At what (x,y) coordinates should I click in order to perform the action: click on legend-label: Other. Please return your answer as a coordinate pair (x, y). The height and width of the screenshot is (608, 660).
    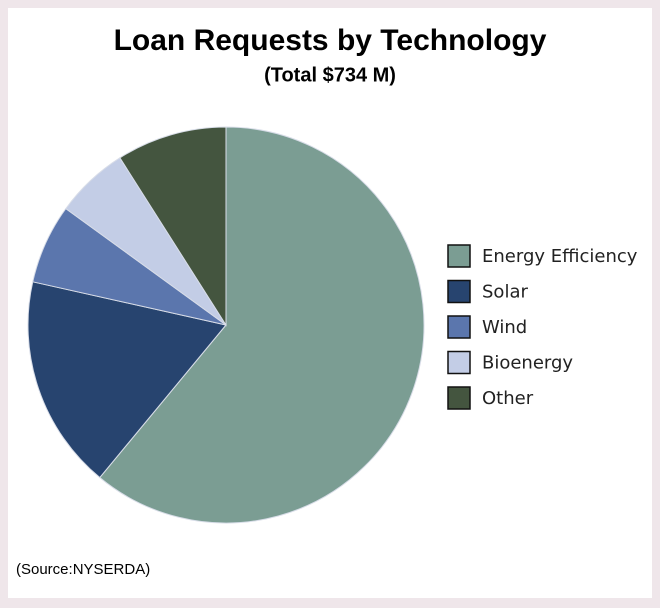
    Looking at the image, I should click on (508, 398).